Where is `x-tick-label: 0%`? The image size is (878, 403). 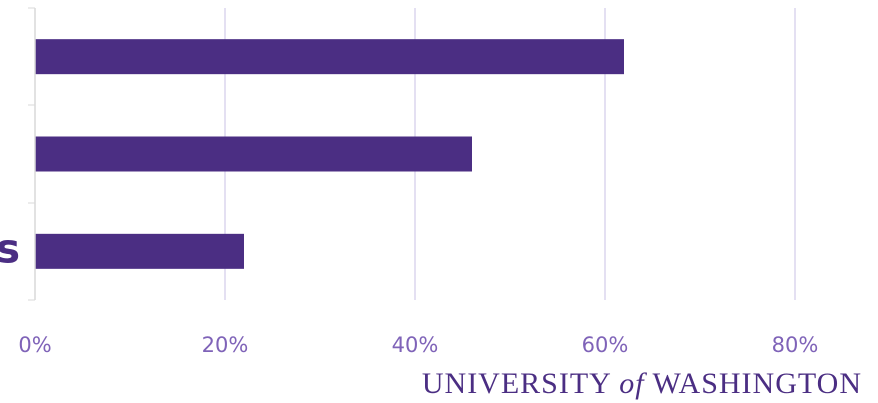 x-tick-label: 0% is located at coordinates (34, 345).